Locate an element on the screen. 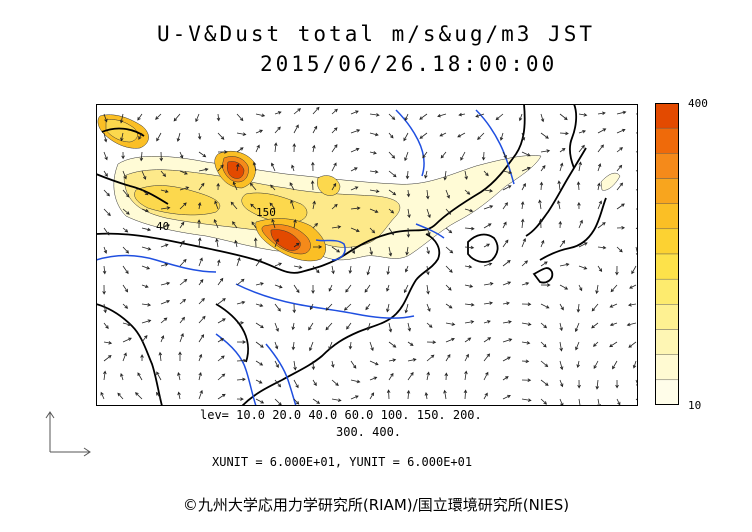  unit-info: XUNIT = 6.000E+01, YUNIT = 6.000E+01 is located at coordinates (342, 462).